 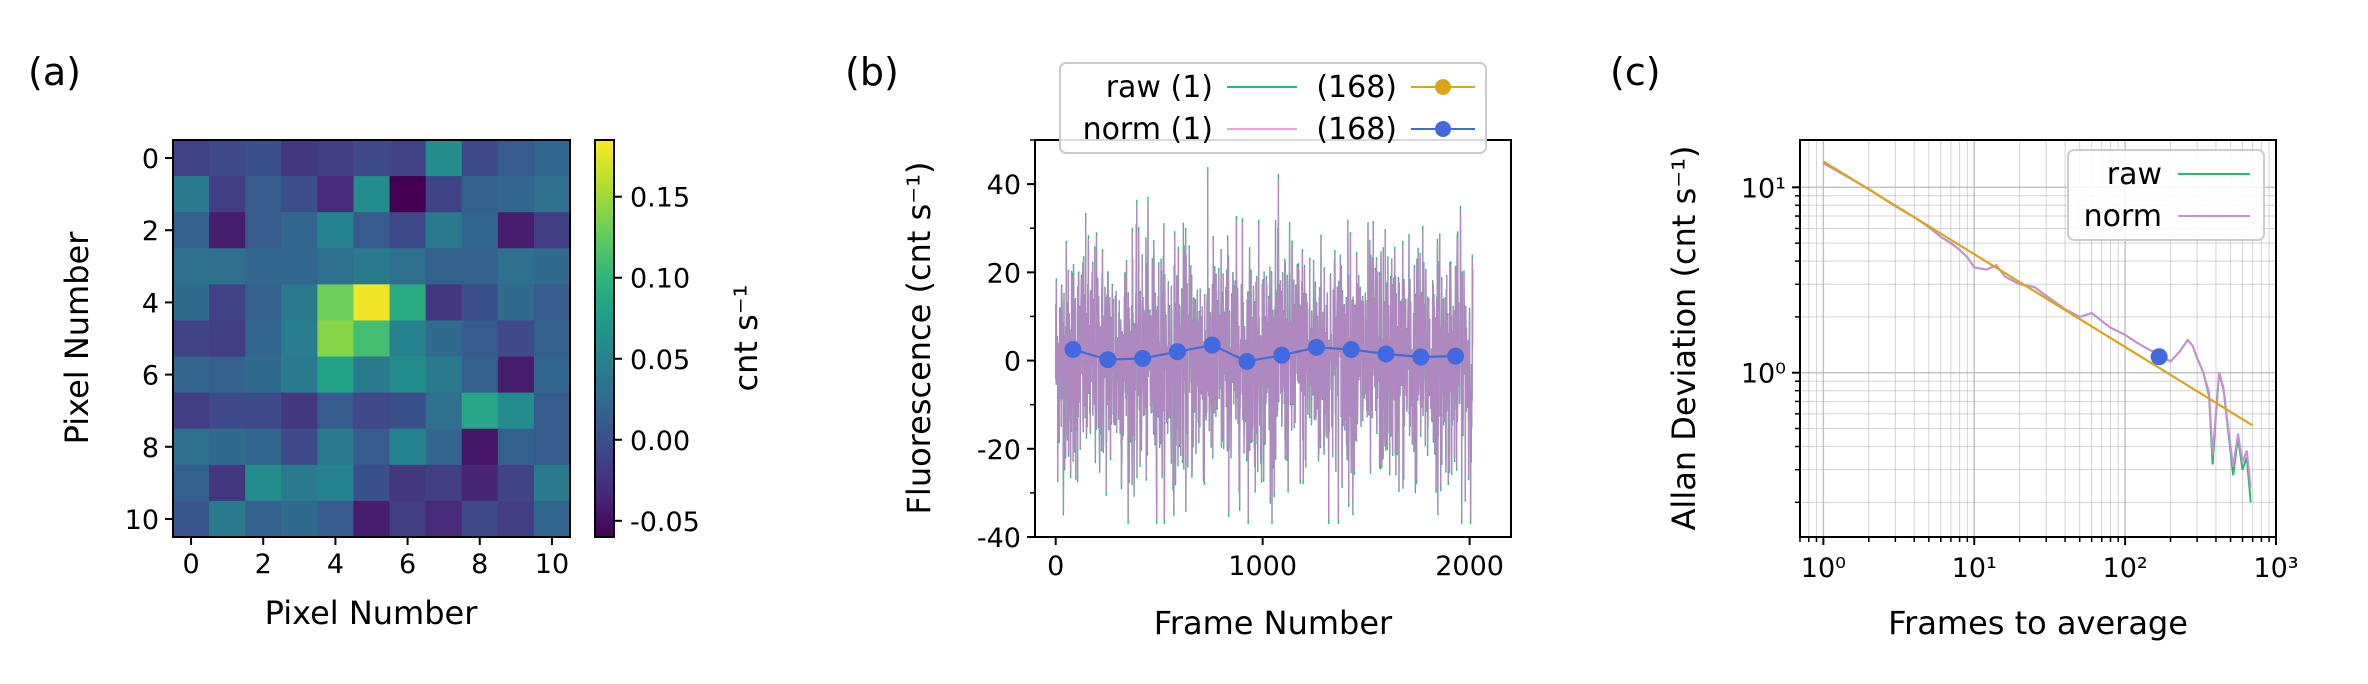 What do you see at coordinates (2166, 195) in the screenshot?
I see `allan-legend-box` at bounding box center [2166, 195].